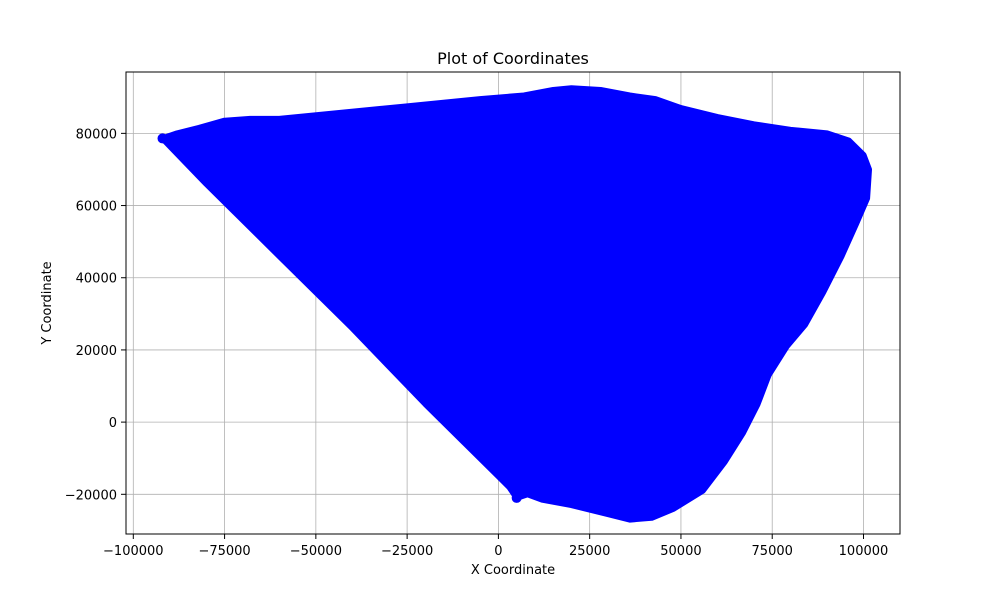 This screenshot has width=1000, height=600. What do you see at coordinates (864, 551) in the screenshot?
I see `x-tick-label-8: 100000` at bounding box center [864, 551].